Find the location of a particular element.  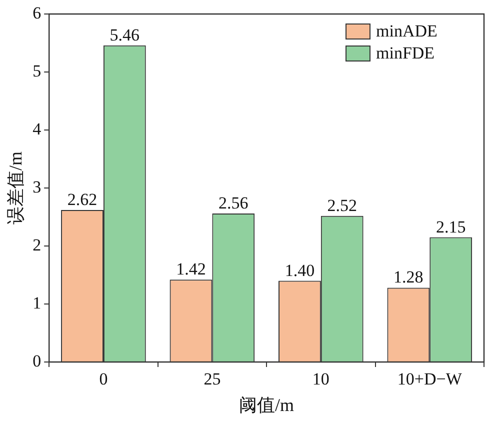

x-tick-label: 0 is located at coordinates (103, 379).